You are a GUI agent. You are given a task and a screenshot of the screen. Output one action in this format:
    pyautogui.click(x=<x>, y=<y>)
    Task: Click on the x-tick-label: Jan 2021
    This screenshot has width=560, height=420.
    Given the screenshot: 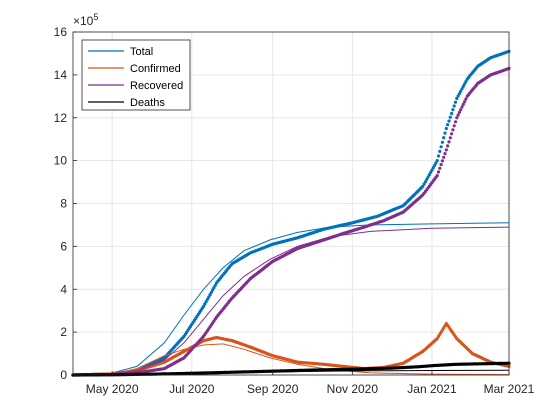 What is the action you would take?
    pyautogui.click(x=432, y=389)
    